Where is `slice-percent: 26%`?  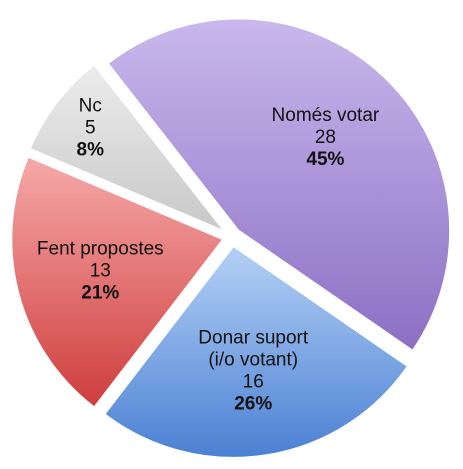 slice-percent: 26% is located at coordinates (253, 404).